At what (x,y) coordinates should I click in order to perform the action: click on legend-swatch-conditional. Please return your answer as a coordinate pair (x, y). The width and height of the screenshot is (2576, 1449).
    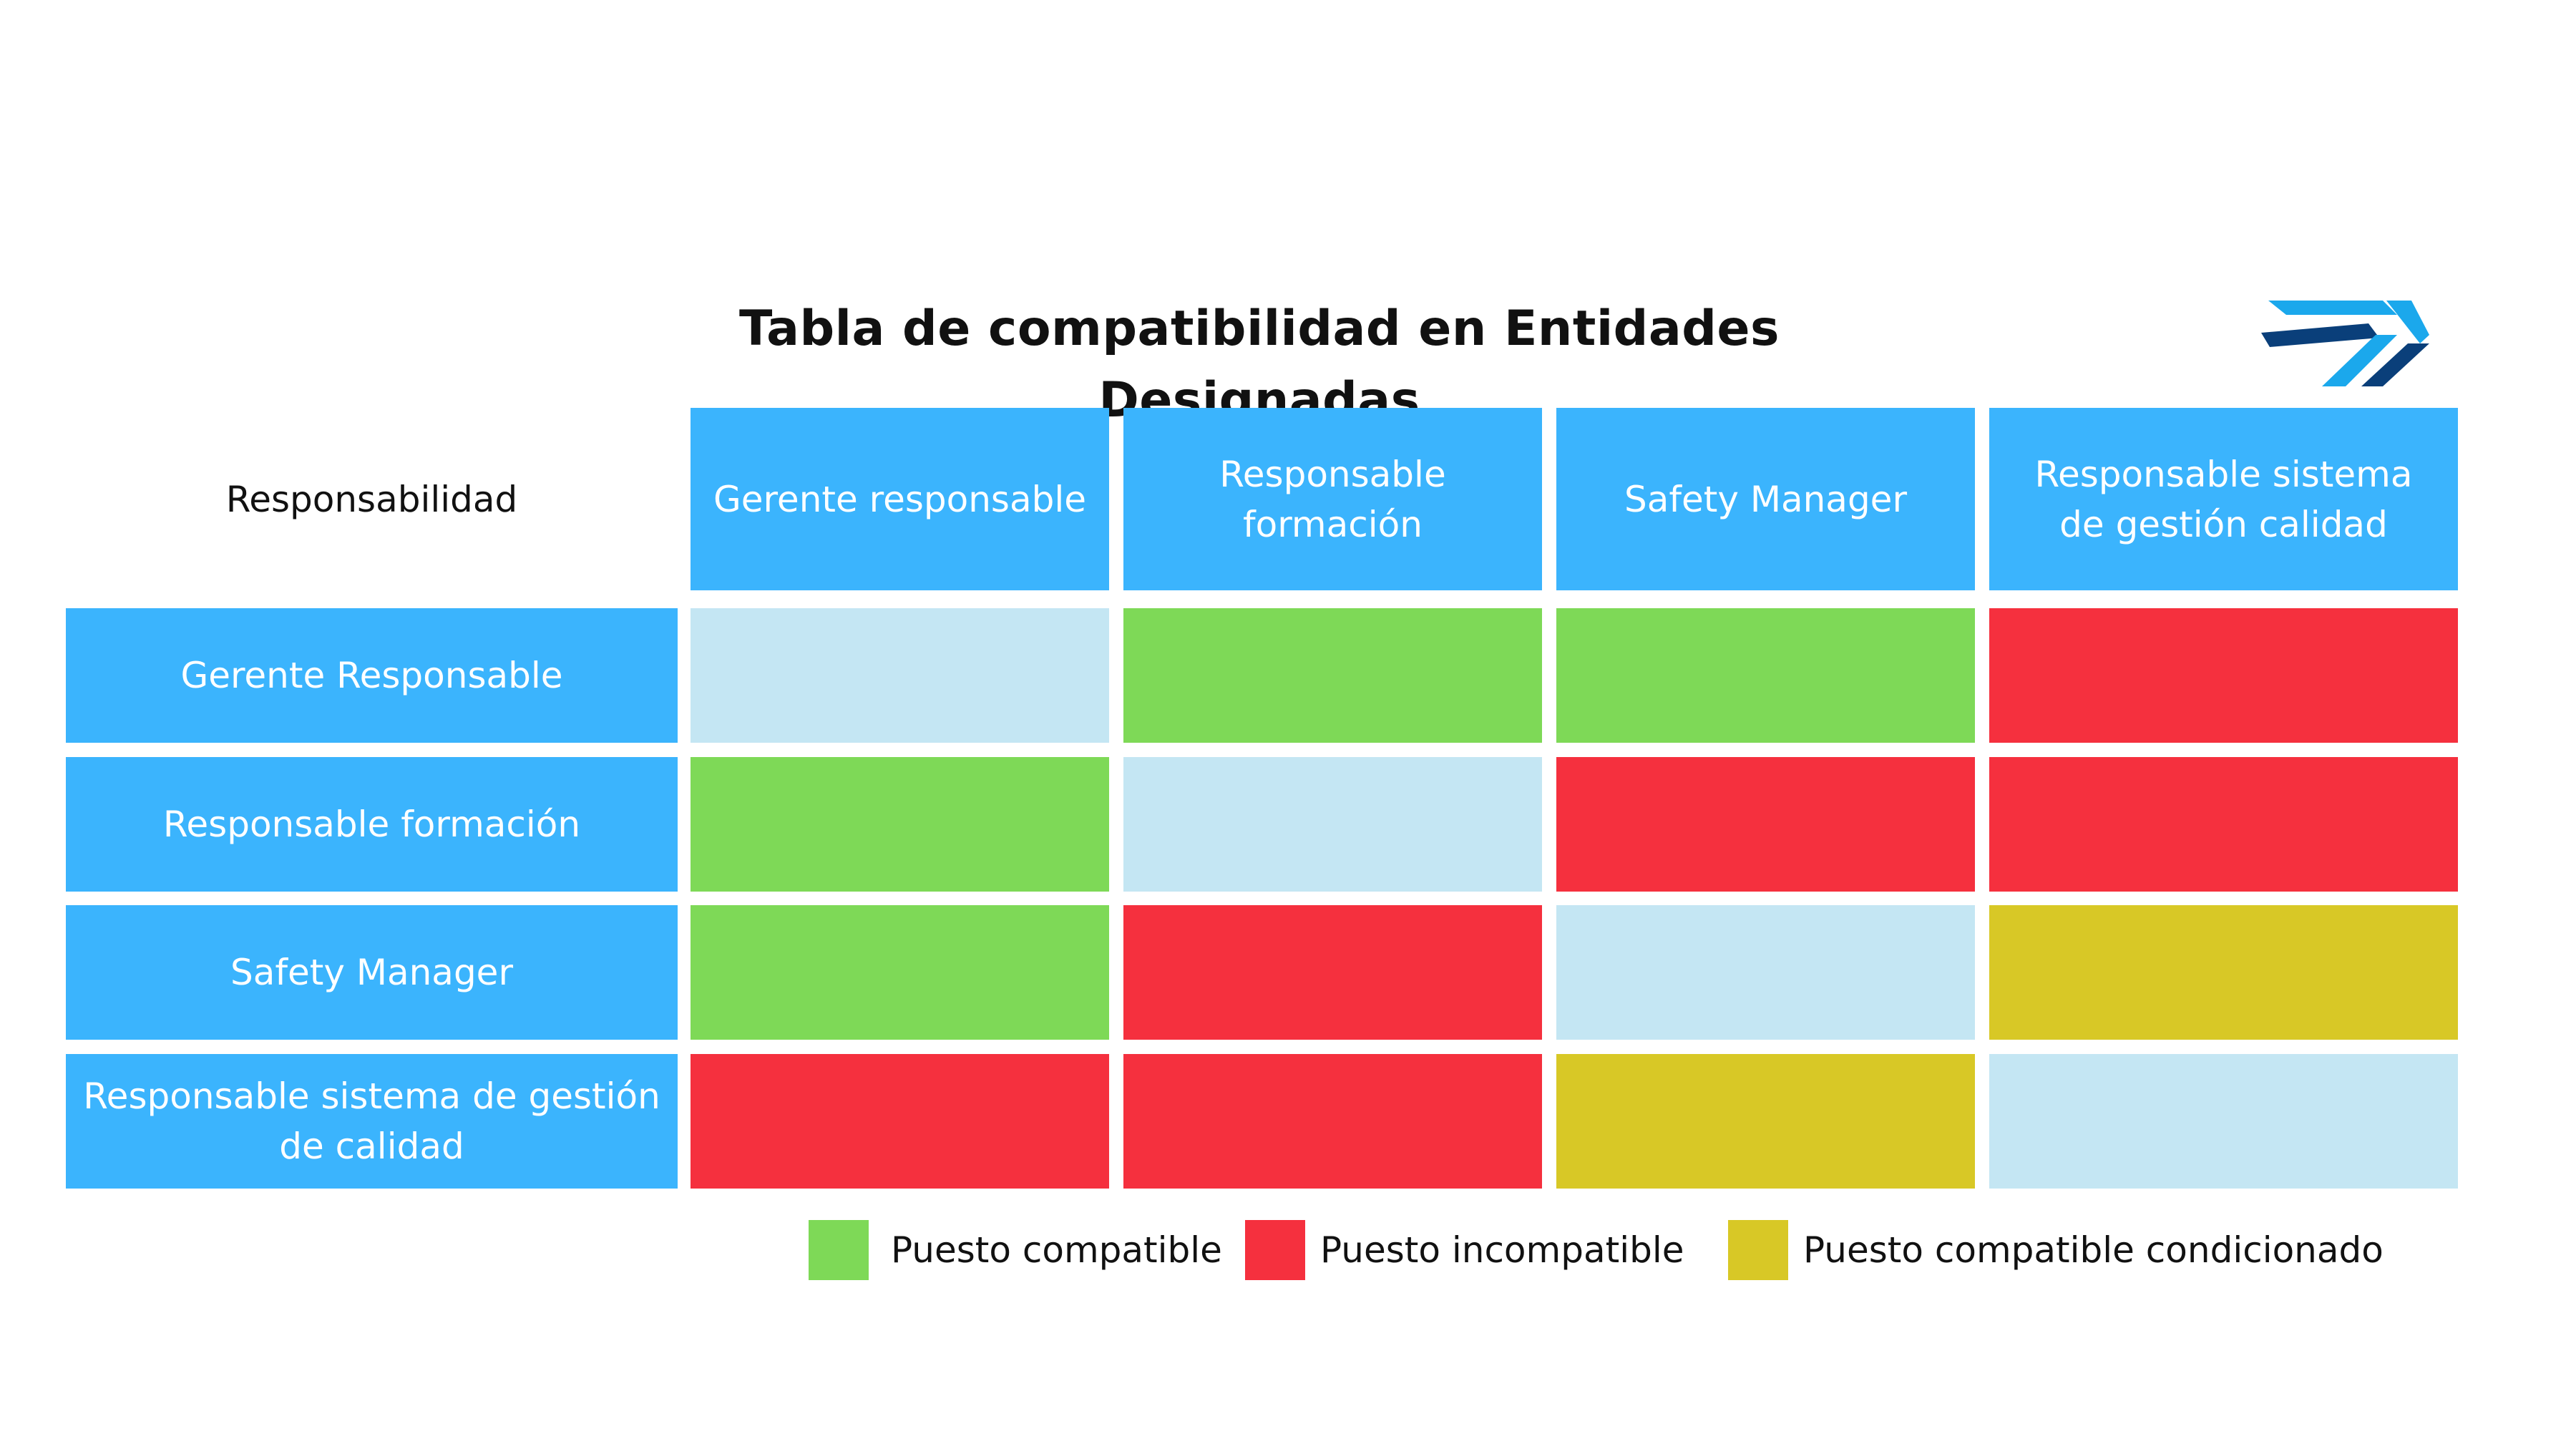
    Looking at the image, I should click on (1758, 1250).